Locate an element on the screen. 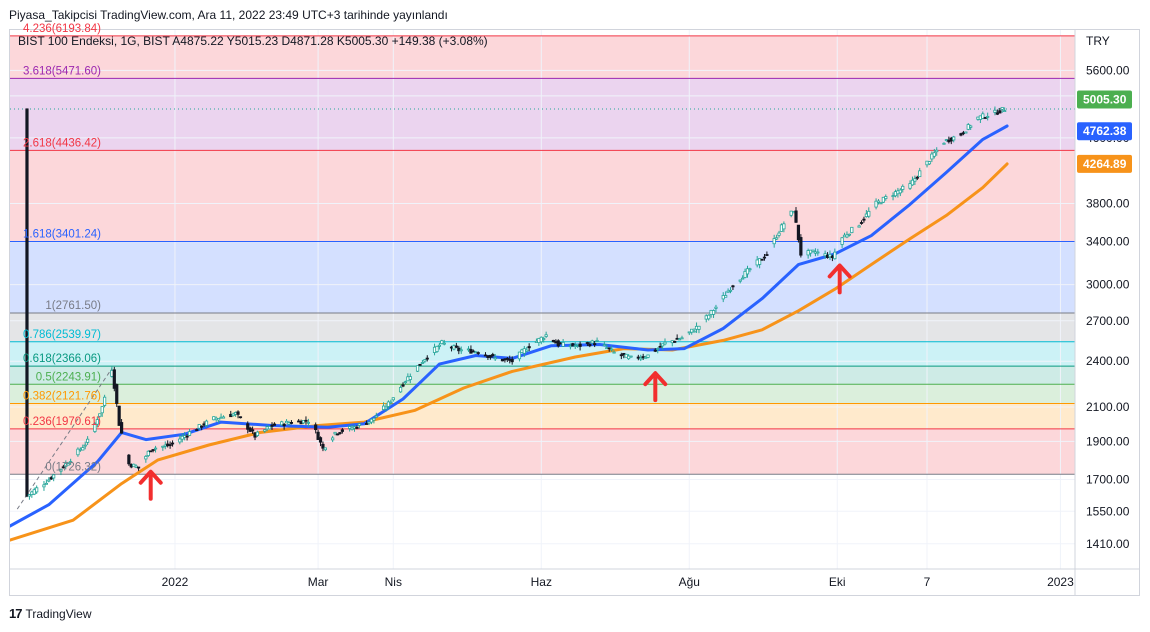 The image size is (1150, 632). fib-label-5: 0.786(2539.97) is located at coordinates (62, 335).